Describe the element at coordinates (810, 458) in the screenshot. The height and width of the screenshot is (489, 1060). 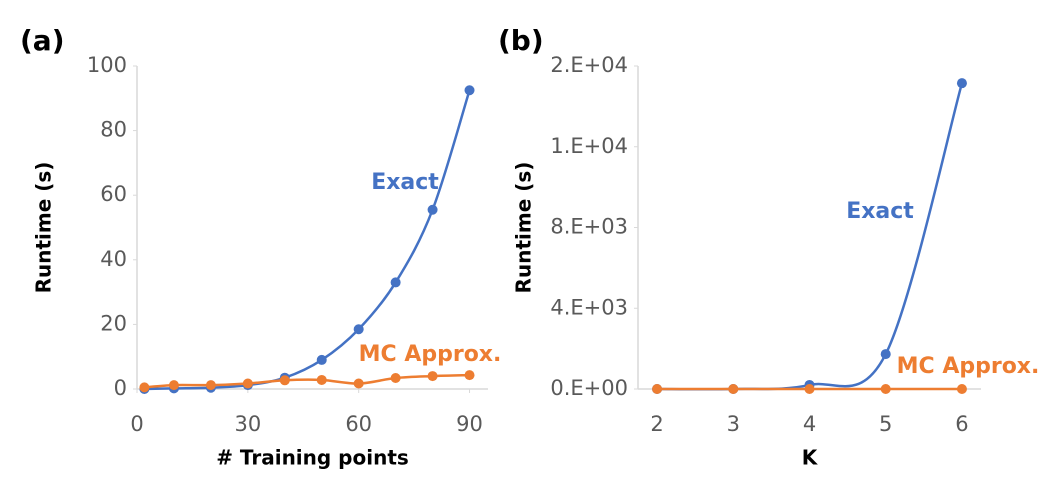
I see `x-axis-title: K` at that location.